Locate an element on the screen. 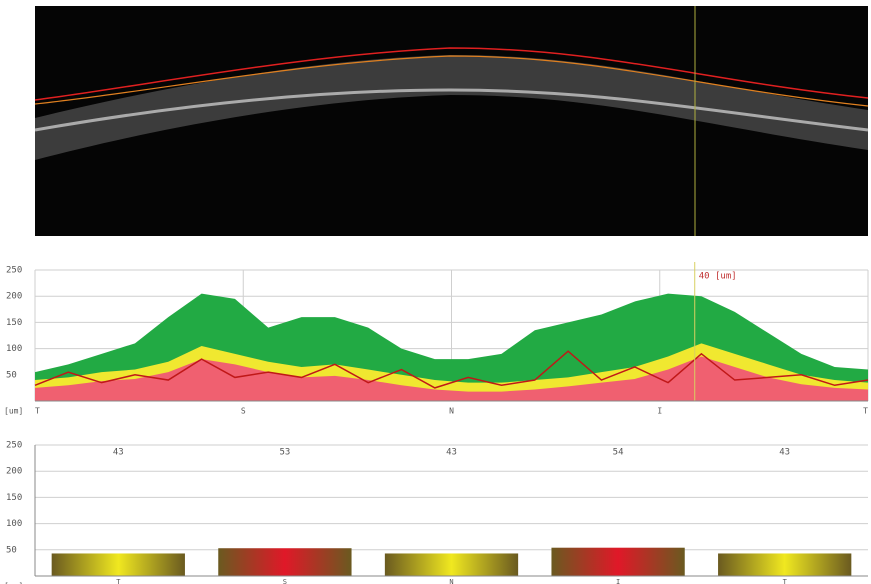 This screenshot has height=584, width=871. patient-line is located at coordinates (451, 369).